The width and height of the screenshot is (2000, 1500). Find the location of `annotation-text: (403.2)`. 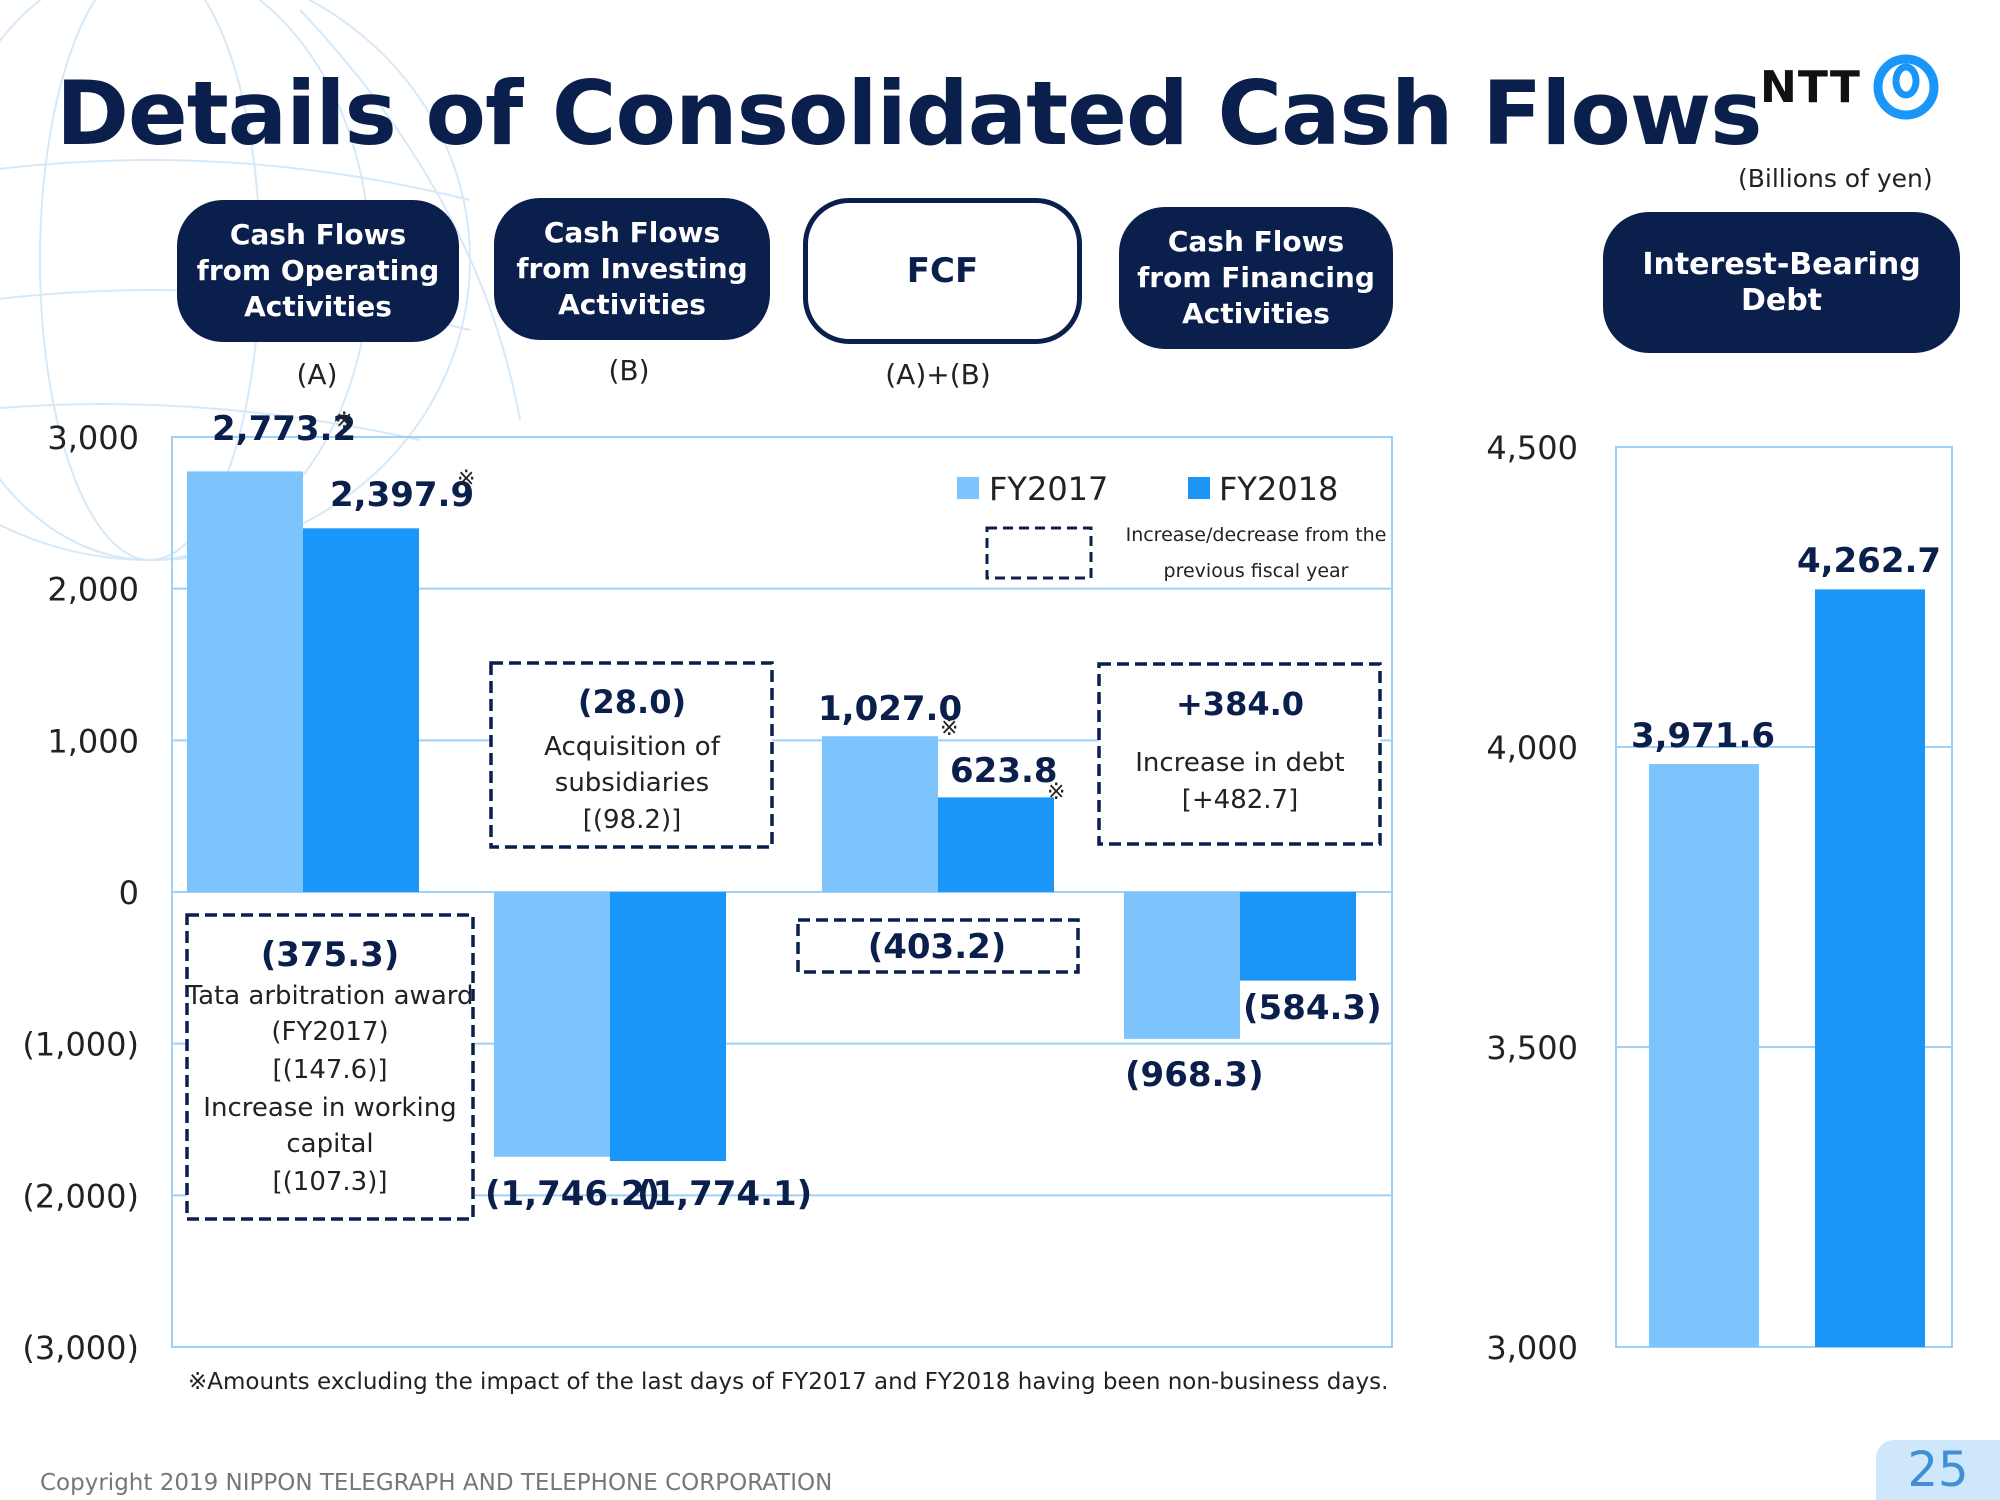

annotation-text: (403.2) is located at coordinates (937, 947).